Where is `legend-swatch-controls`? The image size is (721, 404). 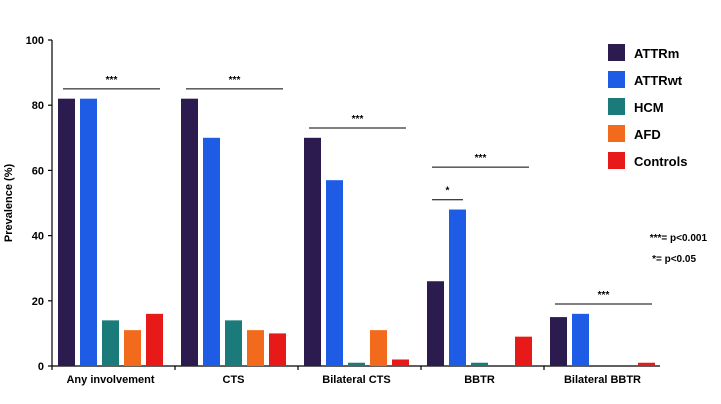 legend-swatch-controls is located at coordinates (616, 160).